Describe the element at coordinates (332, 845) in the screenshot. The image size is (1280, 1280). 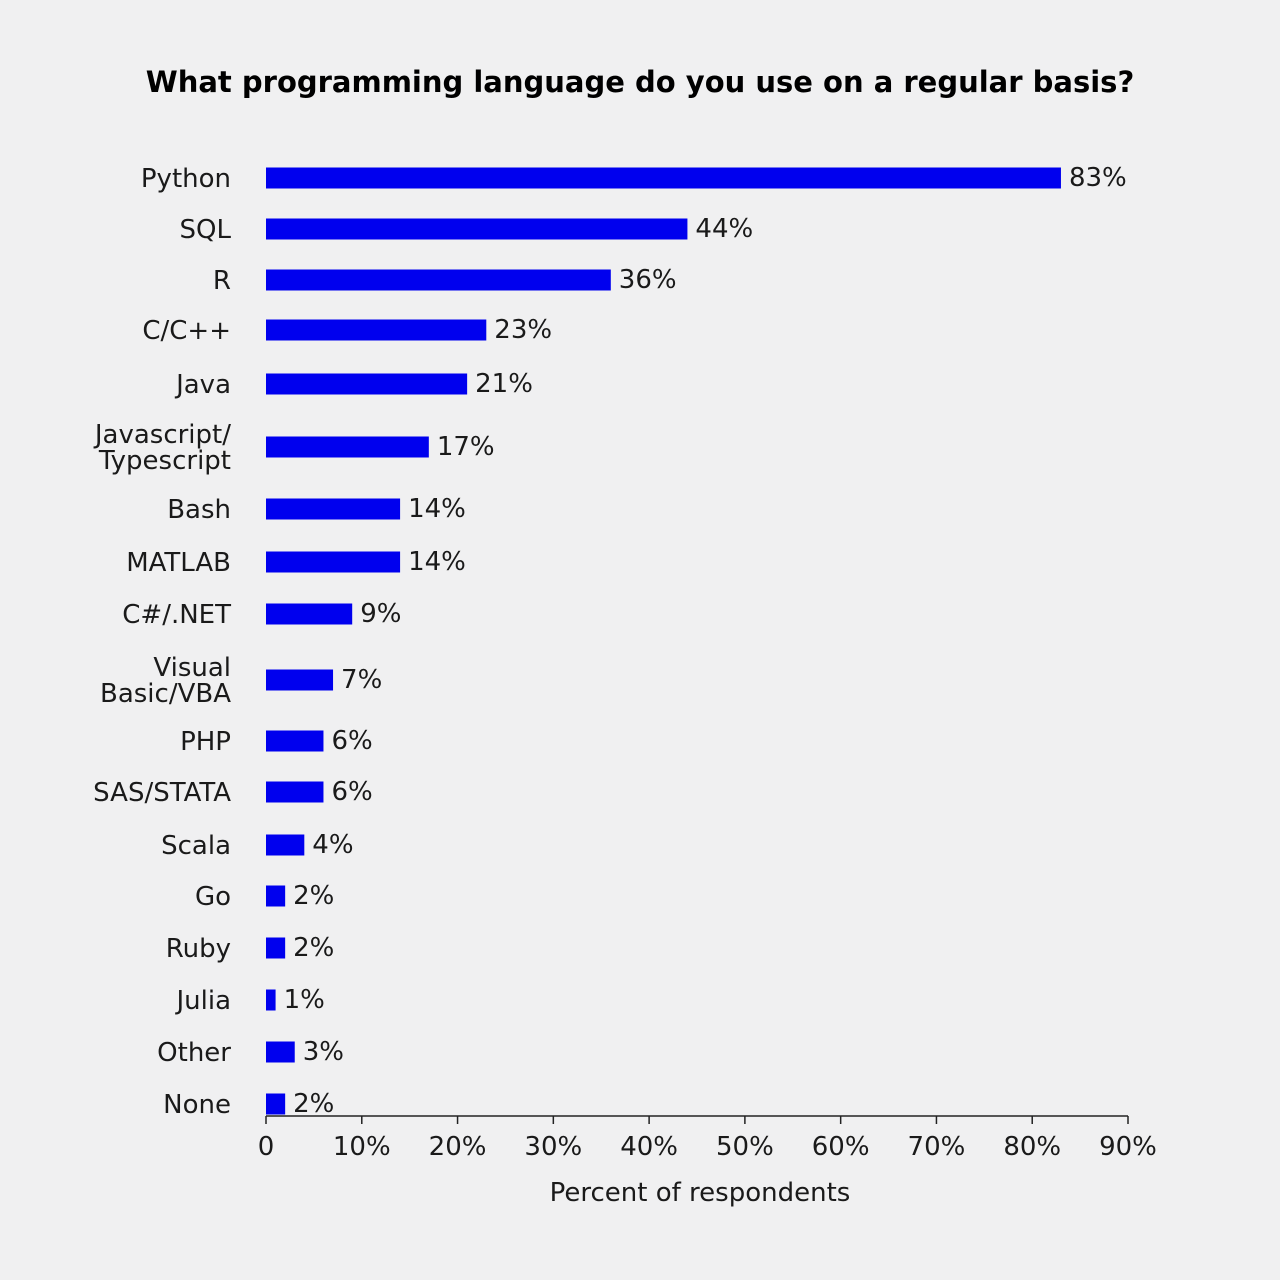
I see `value-label-scala: 4%` at that location.